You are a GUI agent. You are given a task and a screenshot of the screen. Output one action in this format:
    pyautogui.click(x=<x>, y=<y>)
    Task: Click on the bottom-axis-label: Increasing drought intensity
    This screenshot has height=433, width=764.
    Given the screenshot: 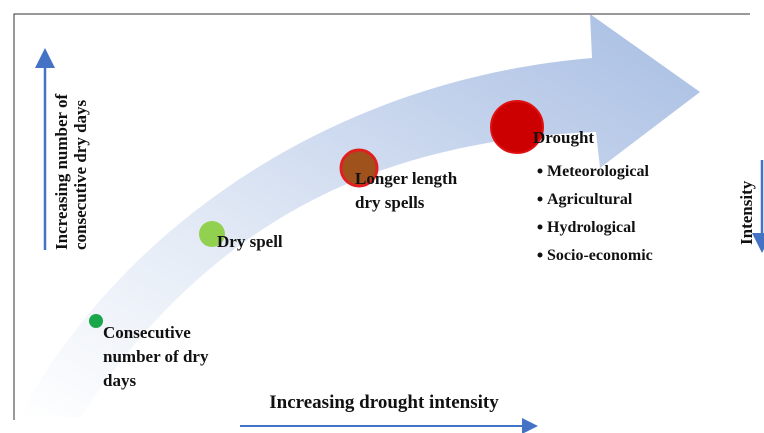 What is the action you would take?
    pyautogui.click(x=384, y=402)
    